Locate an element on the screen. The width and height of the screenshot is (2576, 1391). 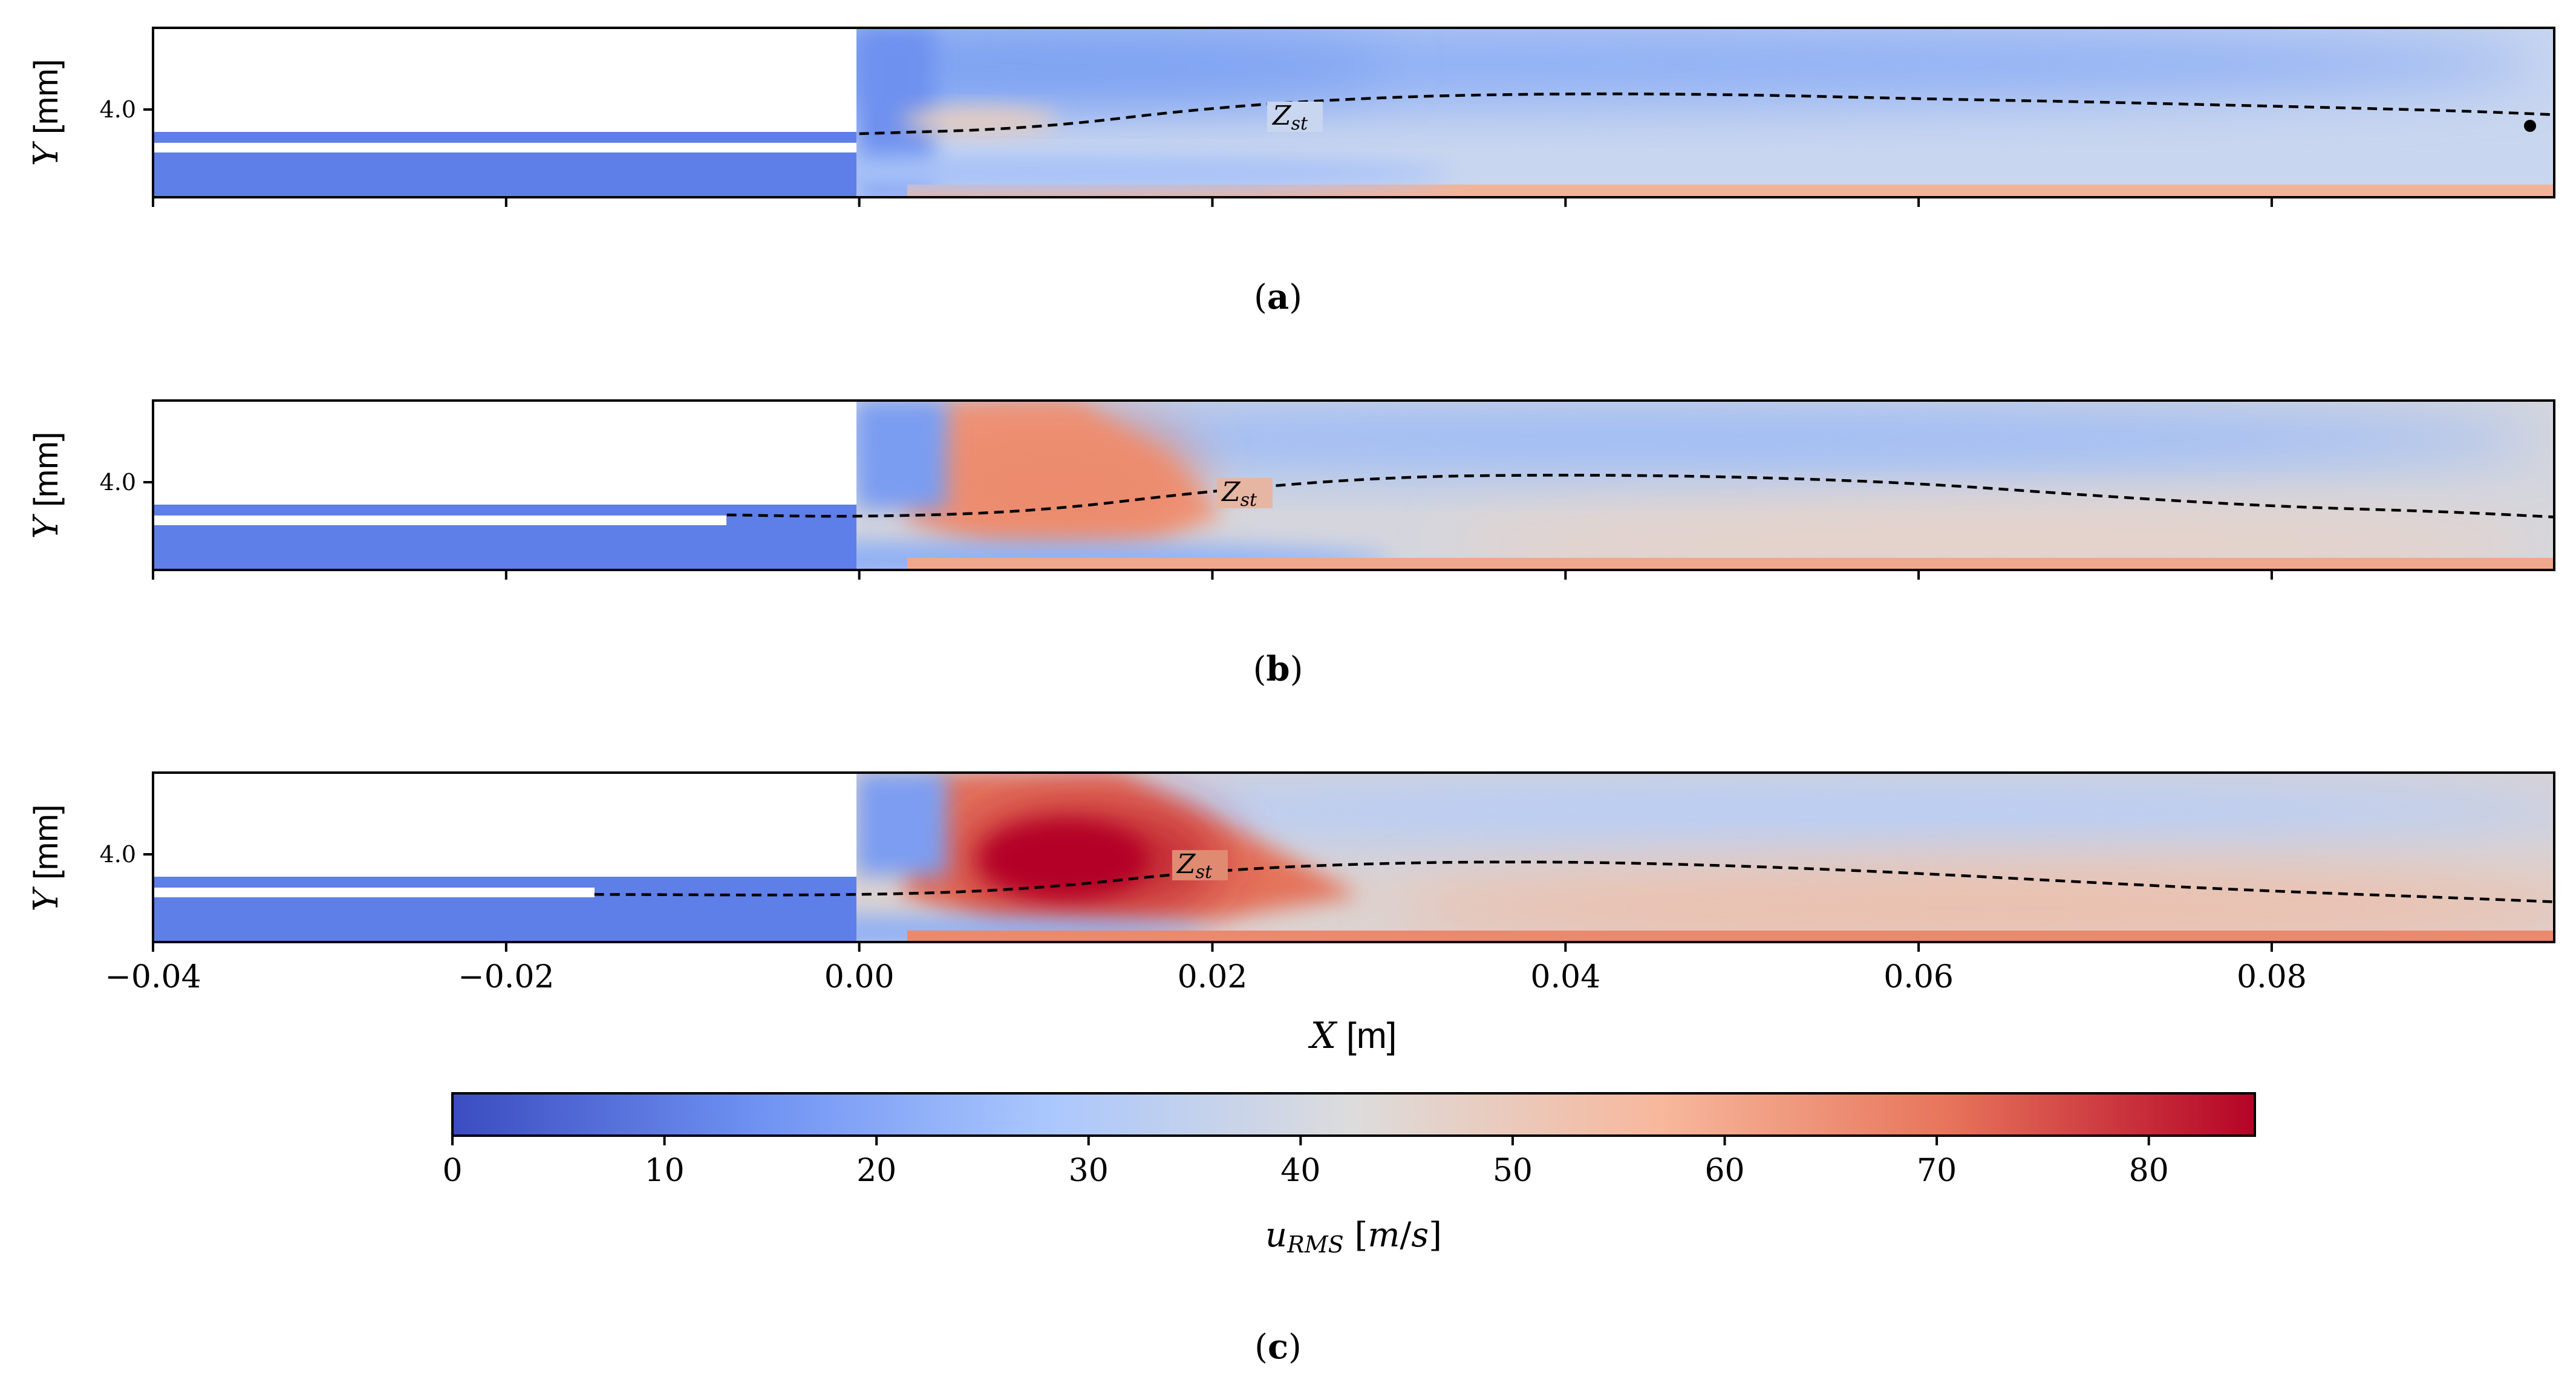
colorbar is located at coordinates (1353, 1114).